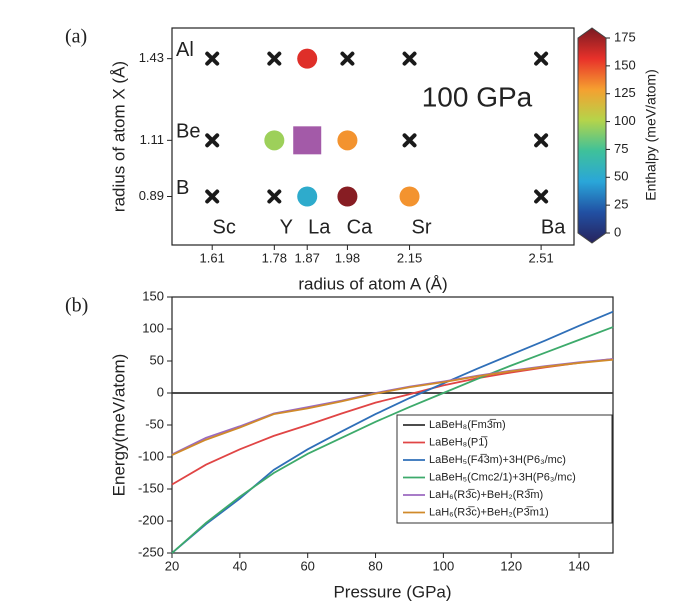  I want to click on x-element-label: Be, so click(188, 132).